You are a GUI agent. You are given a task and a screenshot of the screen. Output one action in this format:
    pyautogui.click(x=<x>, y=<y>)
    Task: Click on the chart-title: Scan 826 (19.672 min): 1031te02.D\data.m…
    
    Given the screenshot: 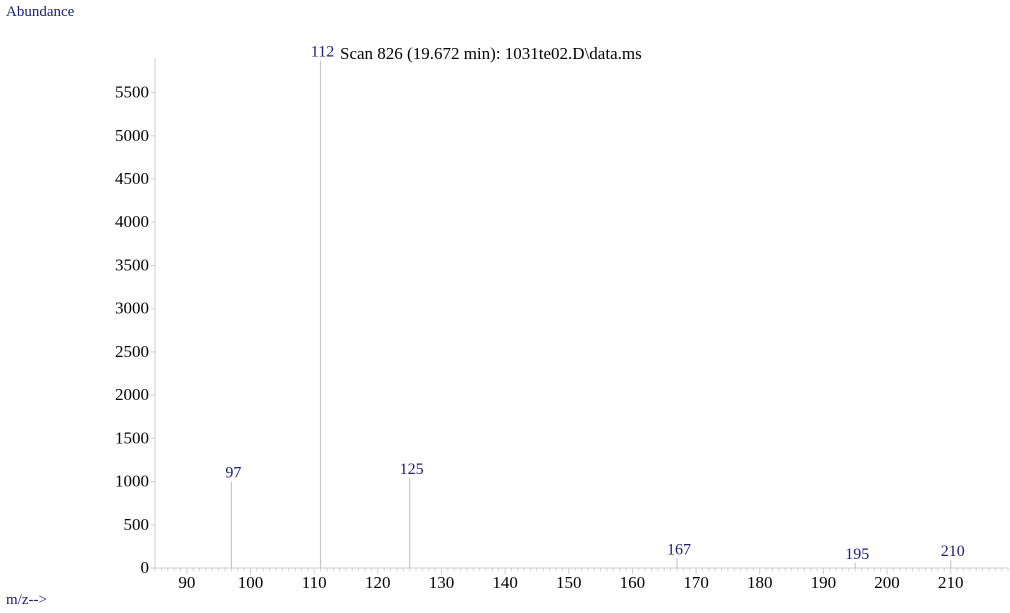 What is the action you would take?
    pyautogui.click(x=491, y=53)
    